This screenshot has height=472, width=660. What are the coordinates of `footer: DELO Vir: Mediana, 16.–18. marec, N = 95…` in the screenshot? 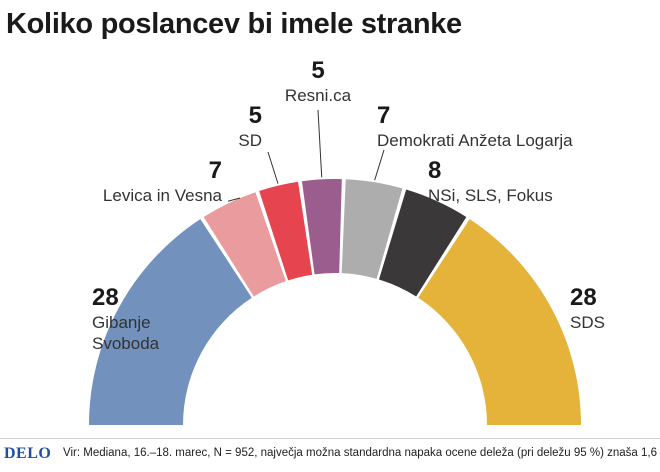 It's located at (330, 453).